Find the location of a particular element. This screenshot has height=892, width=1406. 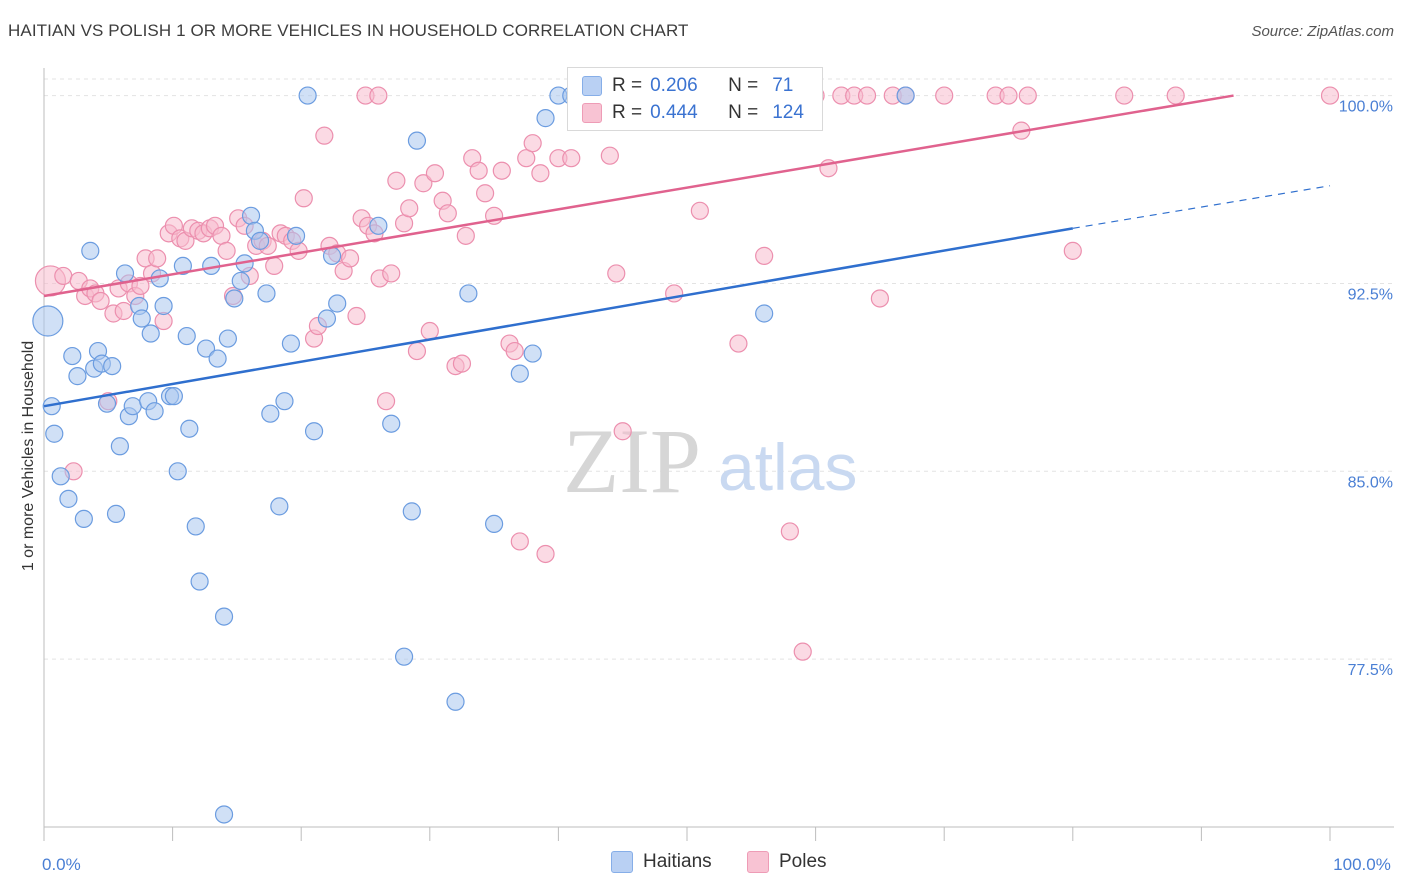

haitians-legend-label: Haitians is located at coordinates (677, 861).